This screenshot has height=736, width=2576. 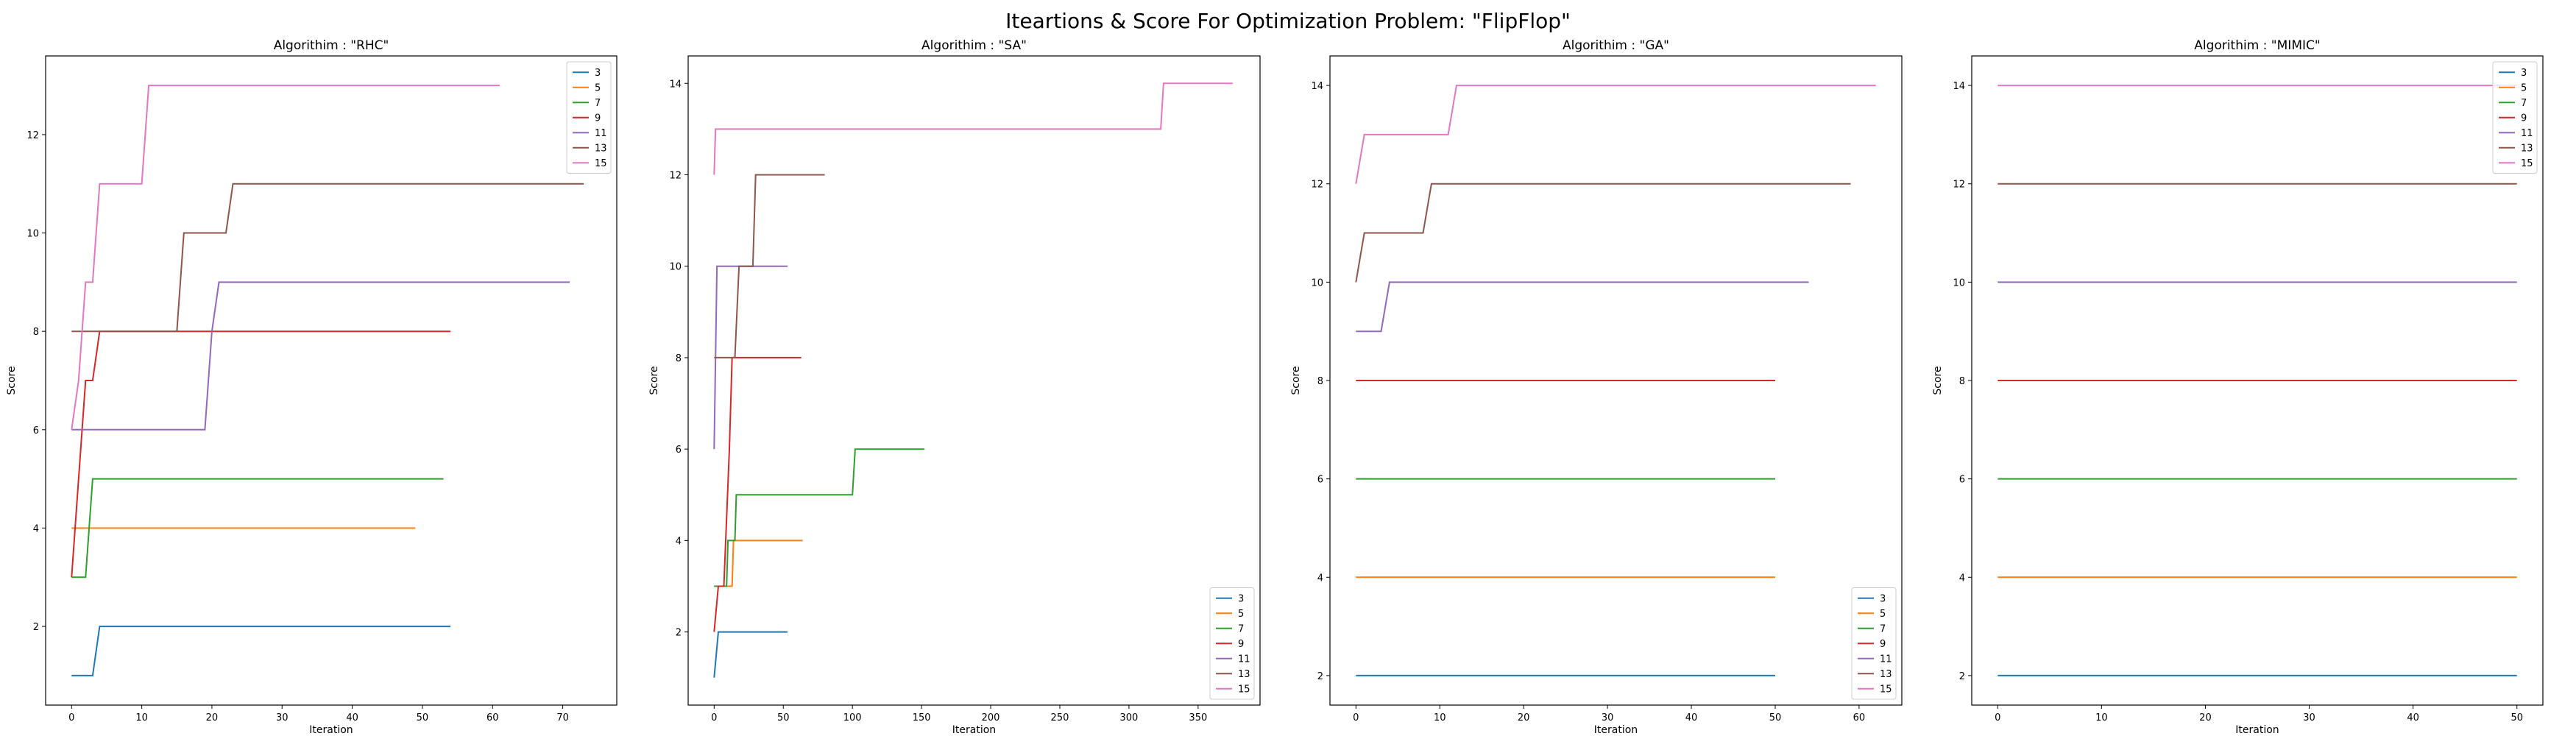 What do you see at coordinates (493, 717) in the screenshot?
I see `x-tick-label: 60` at bounding box center [493, 717].